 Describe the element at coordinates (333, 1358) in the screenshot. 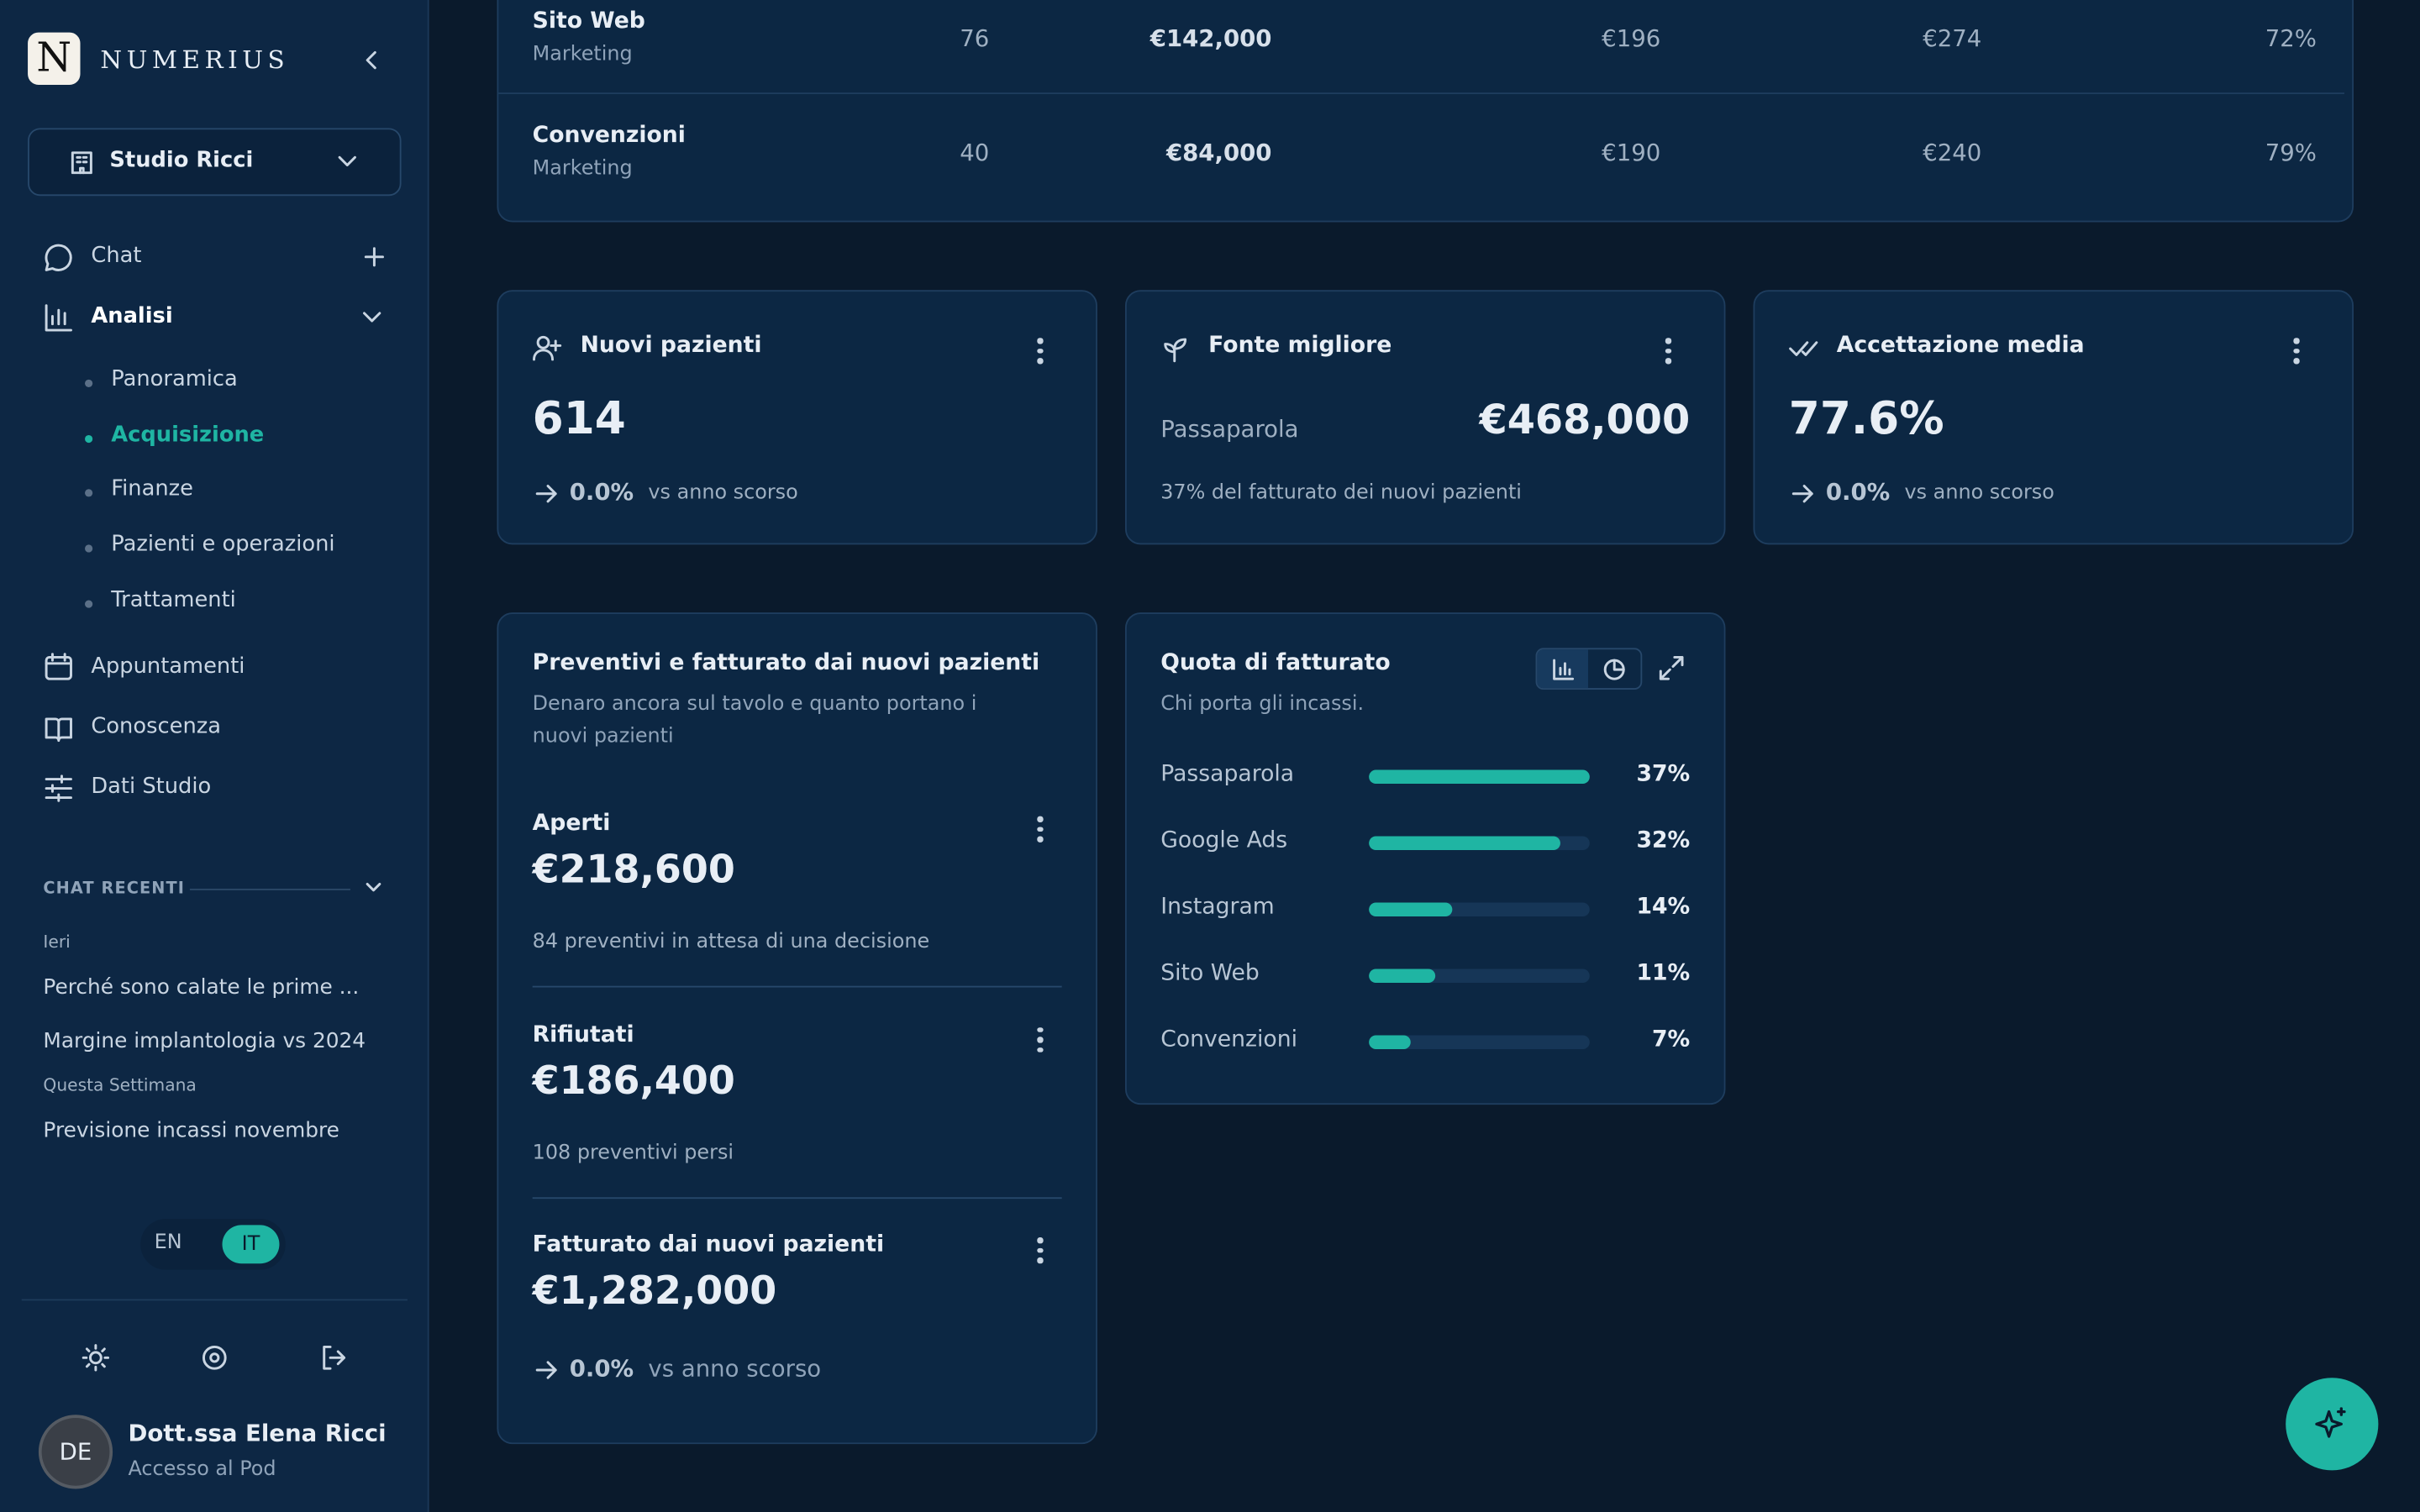

I see `logout` at that location.